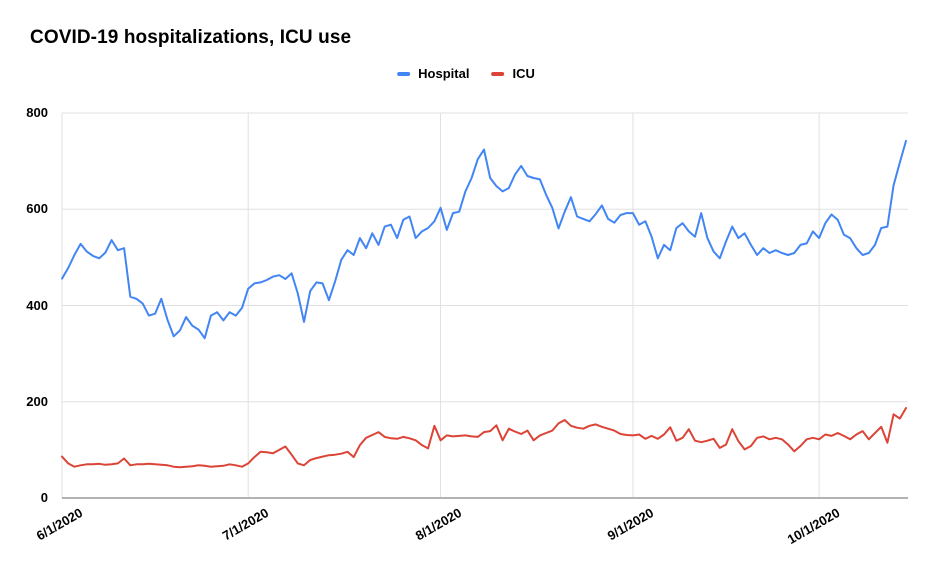 This screenshot has width=932, height=579. What do you see at coordinates (37, 305) in the screenshot?
I see `y-axis-tick-label-400: 400` at bounding box center [37, 305].